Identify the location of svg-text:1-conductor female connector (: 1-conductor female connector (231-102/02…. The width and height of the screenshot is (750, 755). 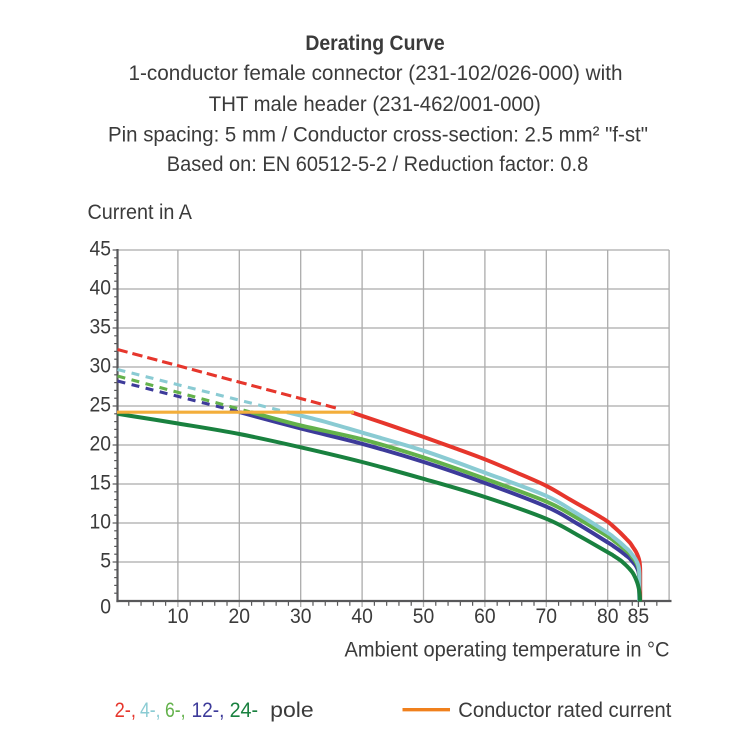
(376, 73).